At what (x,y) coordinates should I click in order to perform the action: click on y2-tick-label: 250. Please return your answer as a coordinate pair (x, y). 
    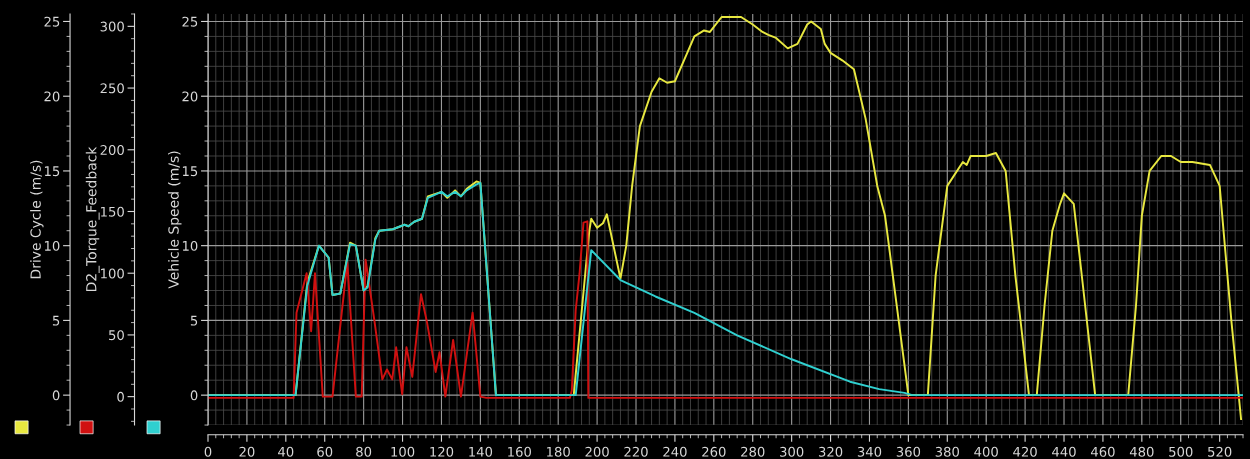
    Looking at the image, I should click on (112, 88).